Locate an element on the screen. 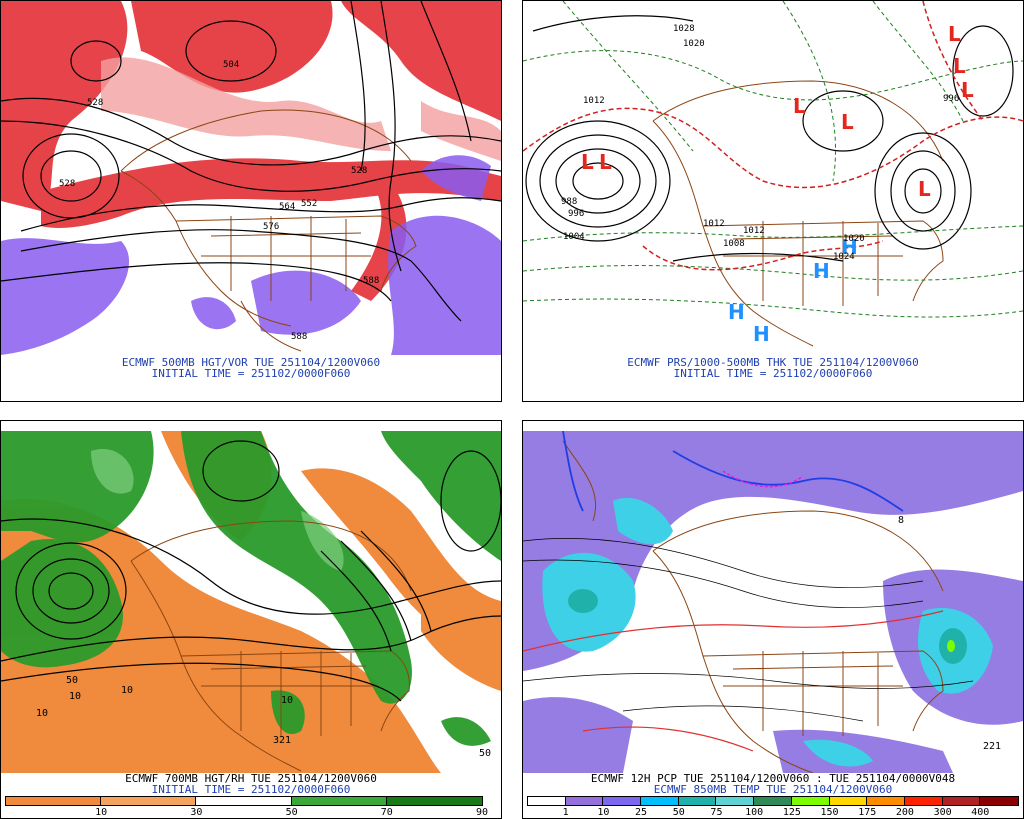  caption-mslp-line2: INITIAL TIME = 251102/0000F060 is located at coordinates (773, 373).